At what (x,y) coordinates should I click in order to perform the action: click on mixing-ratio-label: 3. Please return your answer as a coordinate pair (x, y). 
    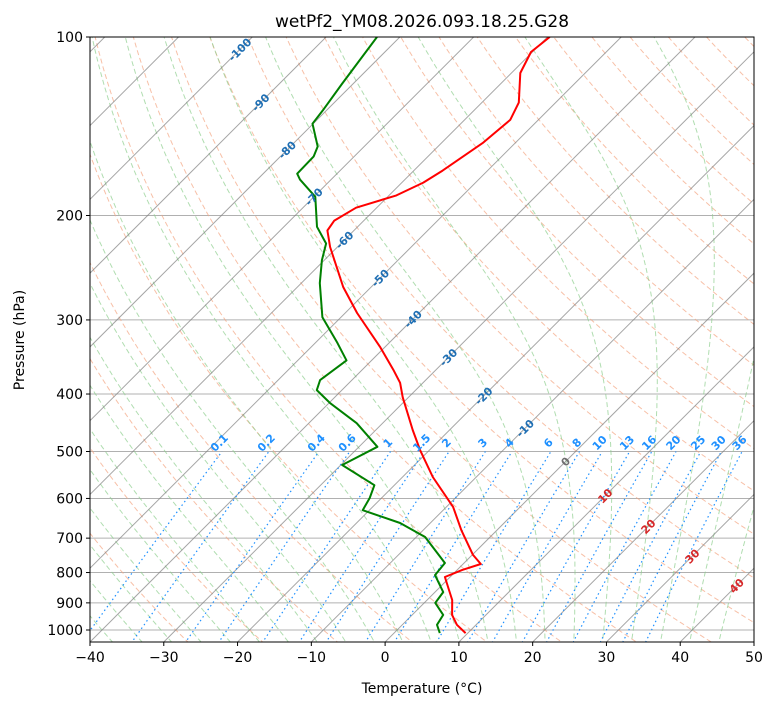
    Looking at the image, I should click on (483, 443).